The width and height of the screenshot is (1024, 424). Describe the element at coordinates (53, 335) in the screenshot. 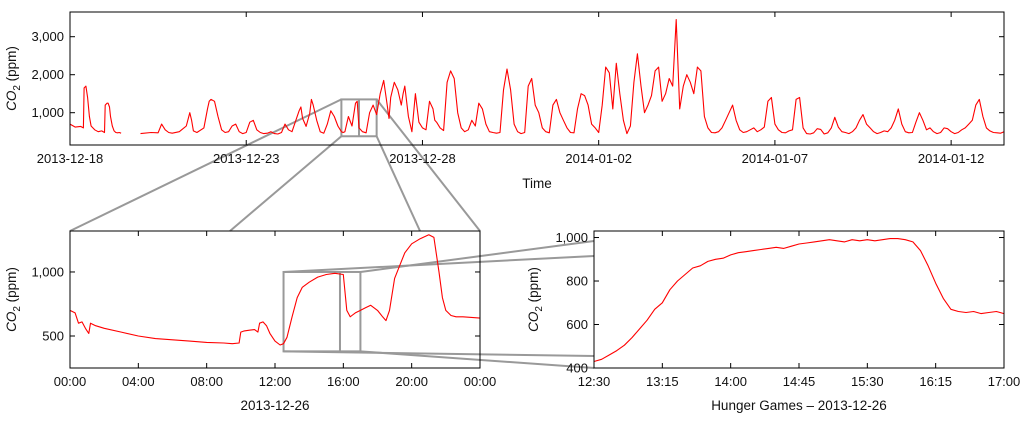

I see `day-y-tick-label: 500` at that location.